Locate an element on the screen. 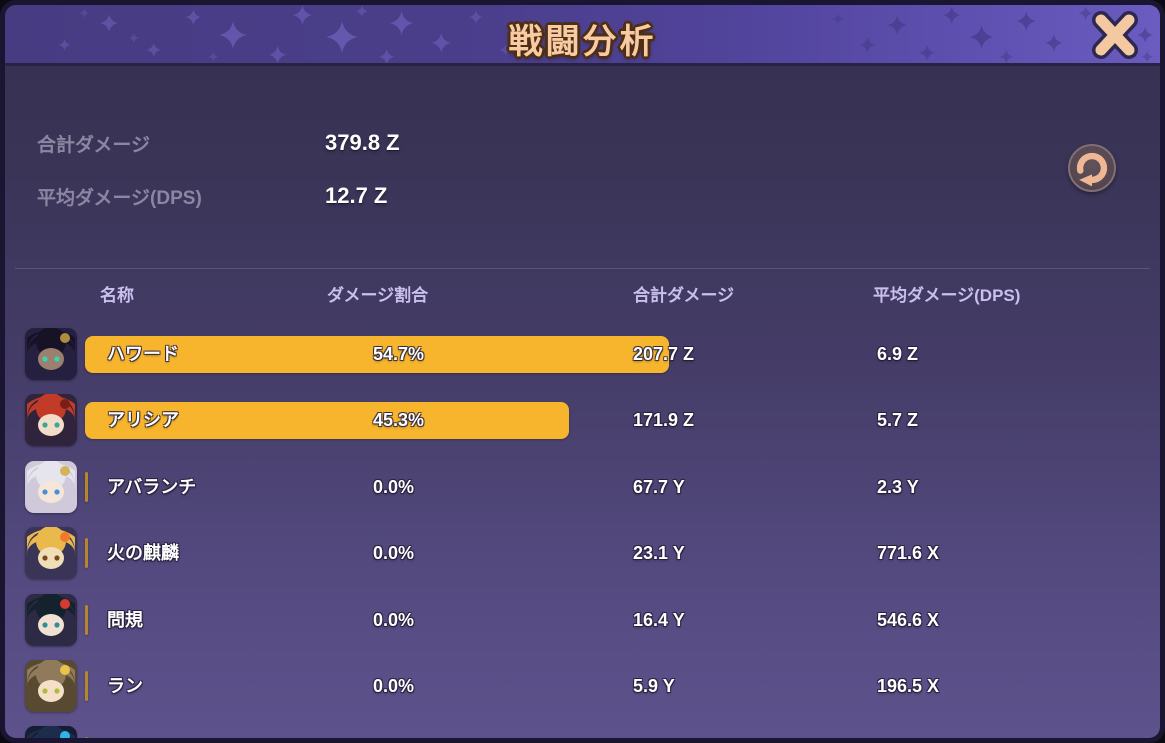 This screenshot has width=1165, height=743. column-header-damage-ratio: ダメージ割合 is located at coordinates (378, 295).